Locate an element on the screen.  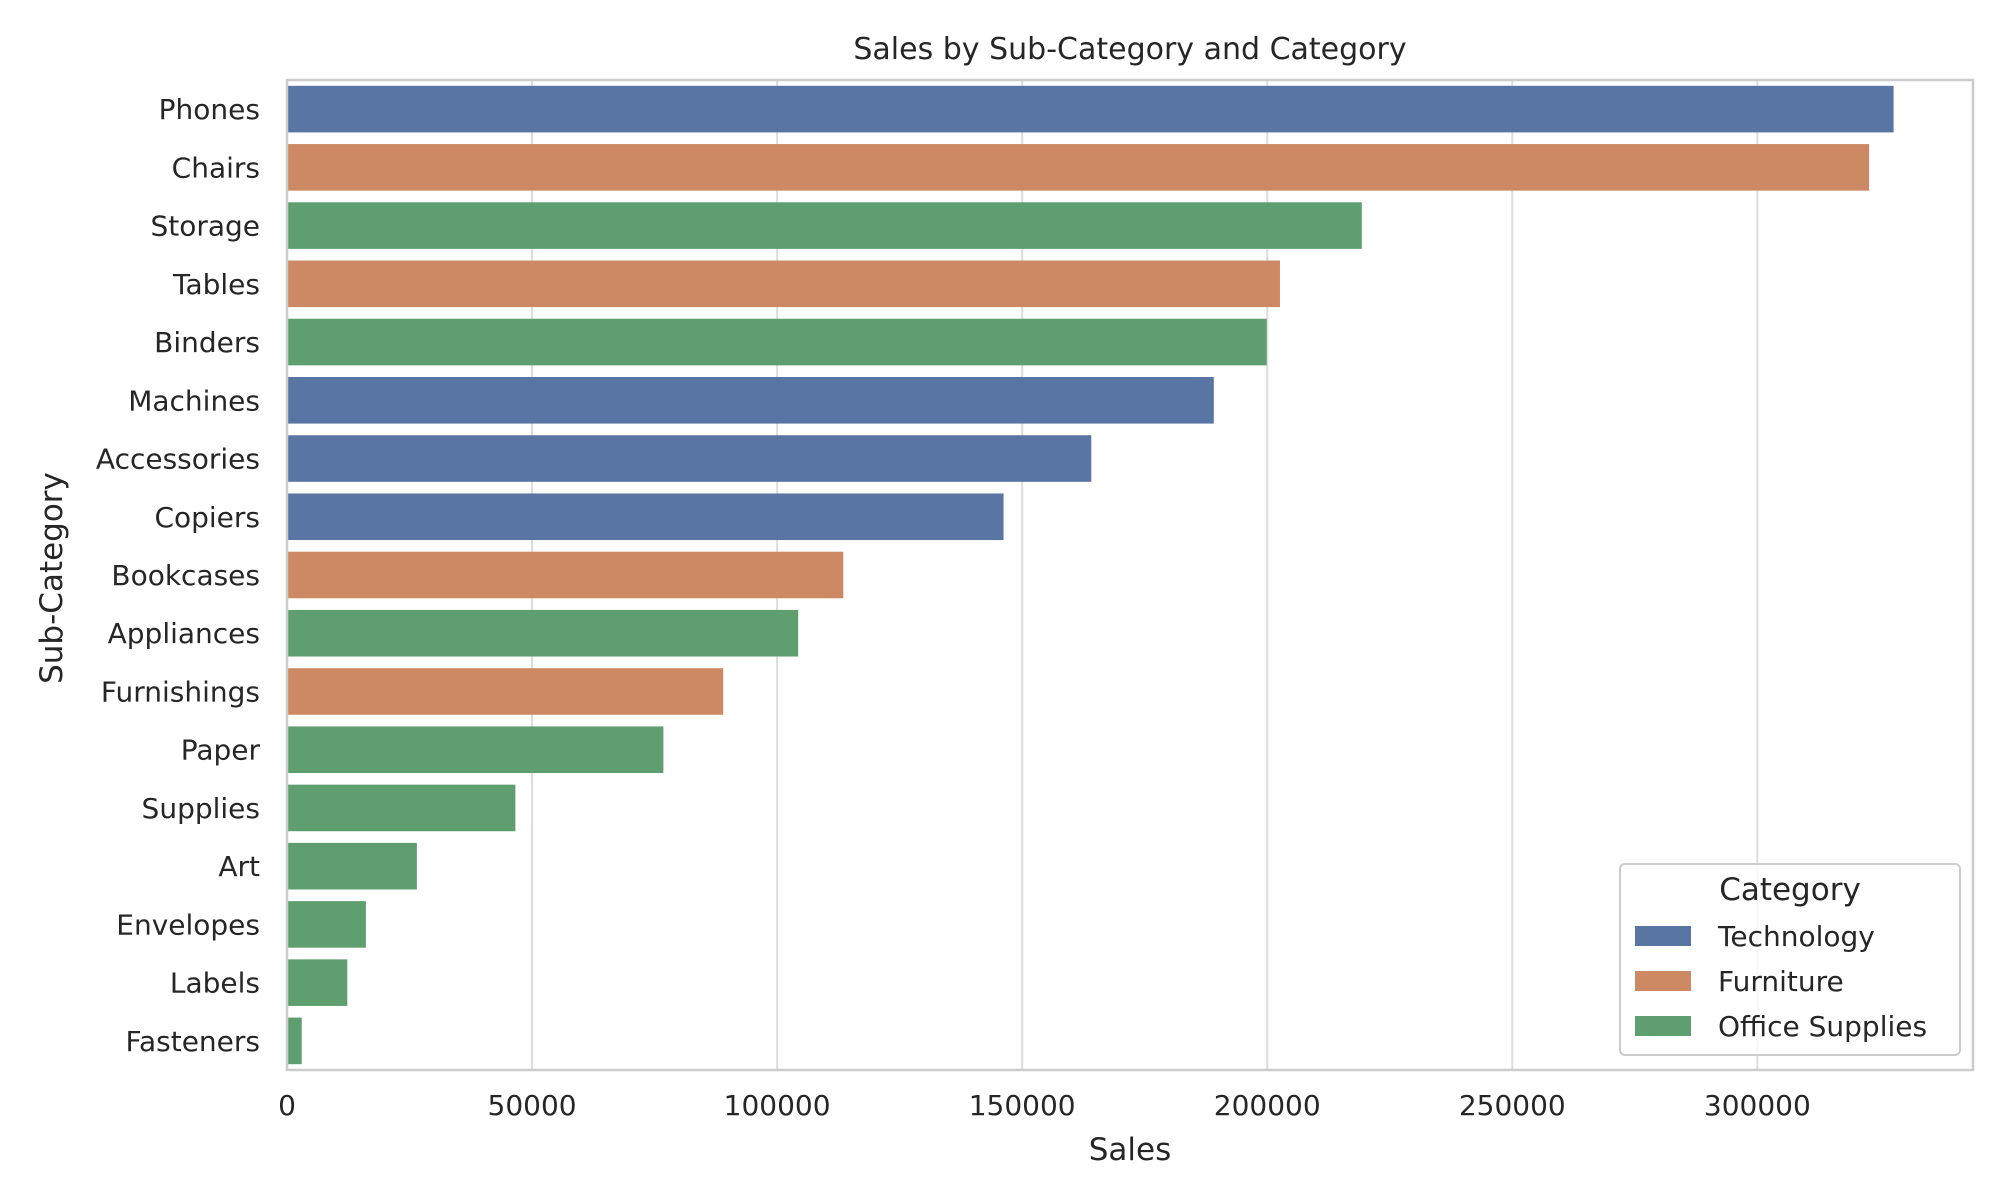
x-tick-labels: 0 50000 100000 150000 200000 250000 300000 is located at coordinates (1044, 1105).